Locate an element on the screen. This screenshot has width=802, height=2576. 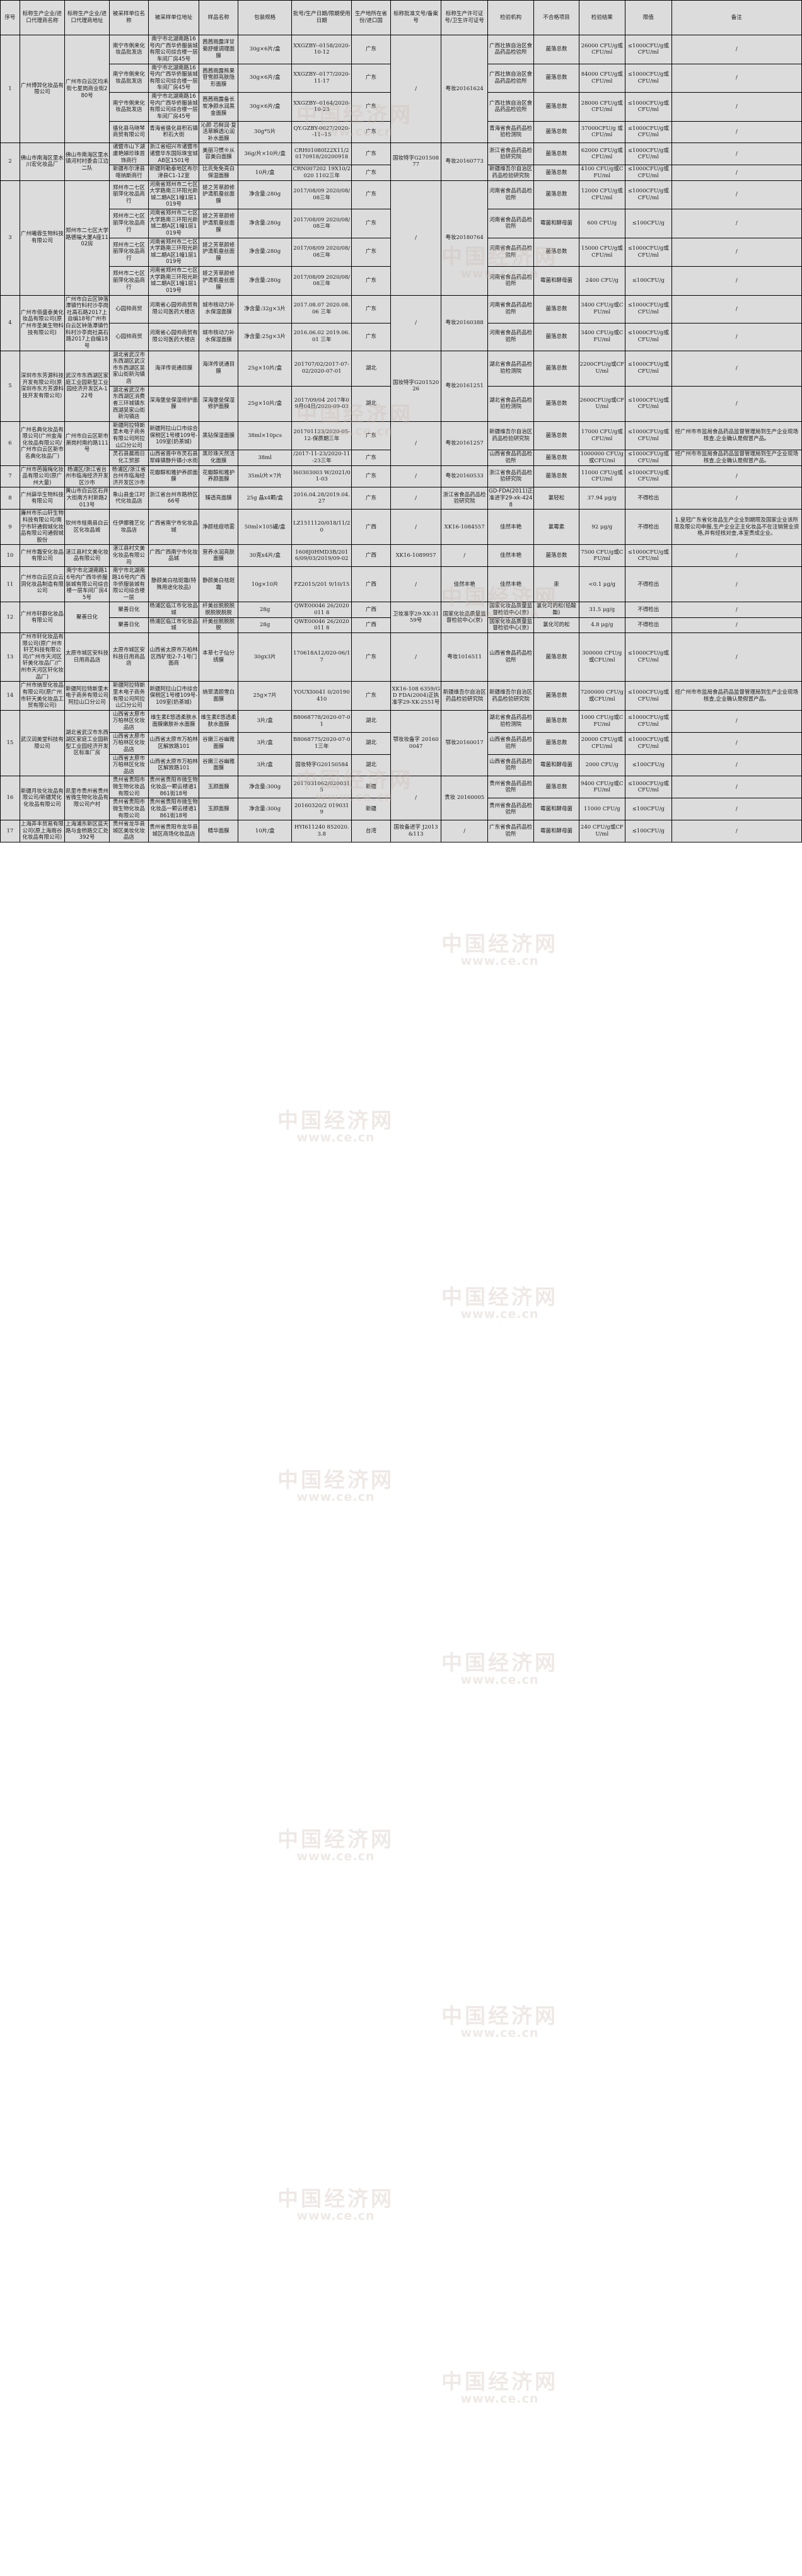
cell-maker-name: 广州市纳翠化妆品有限公司(原广州市轩天美化妆品工贸有限公司) is located at coordinates (42, 696).